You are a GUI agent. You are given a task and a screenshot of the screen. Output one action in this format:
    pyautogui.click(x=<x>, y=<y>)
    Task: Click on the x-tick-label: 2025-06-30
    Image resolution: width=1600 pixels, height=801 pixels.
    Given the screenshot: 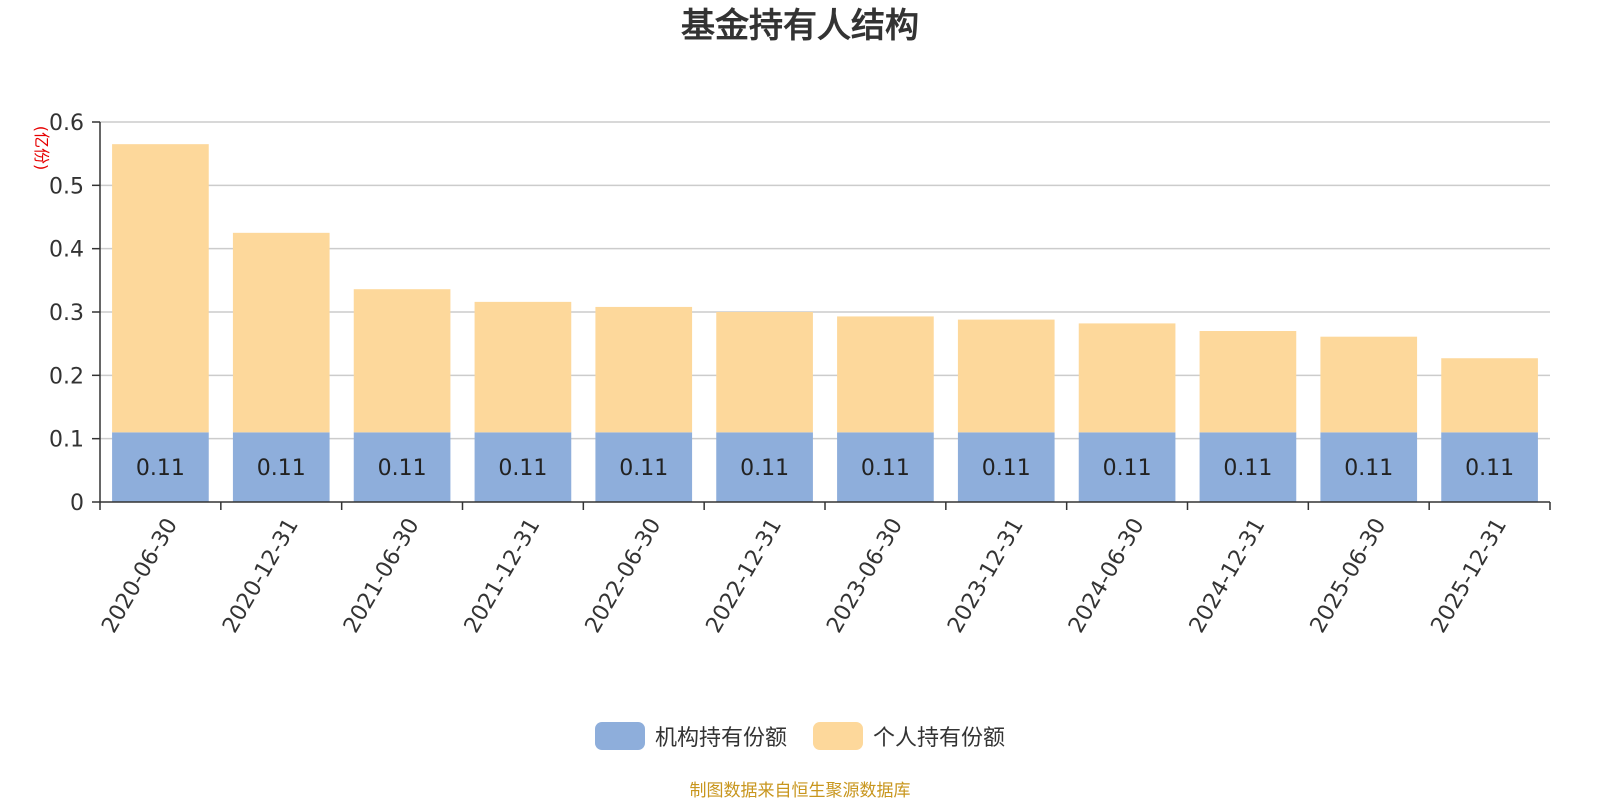 What is the action you would take?
    pyautogui.click(x=1349, y=575)
    